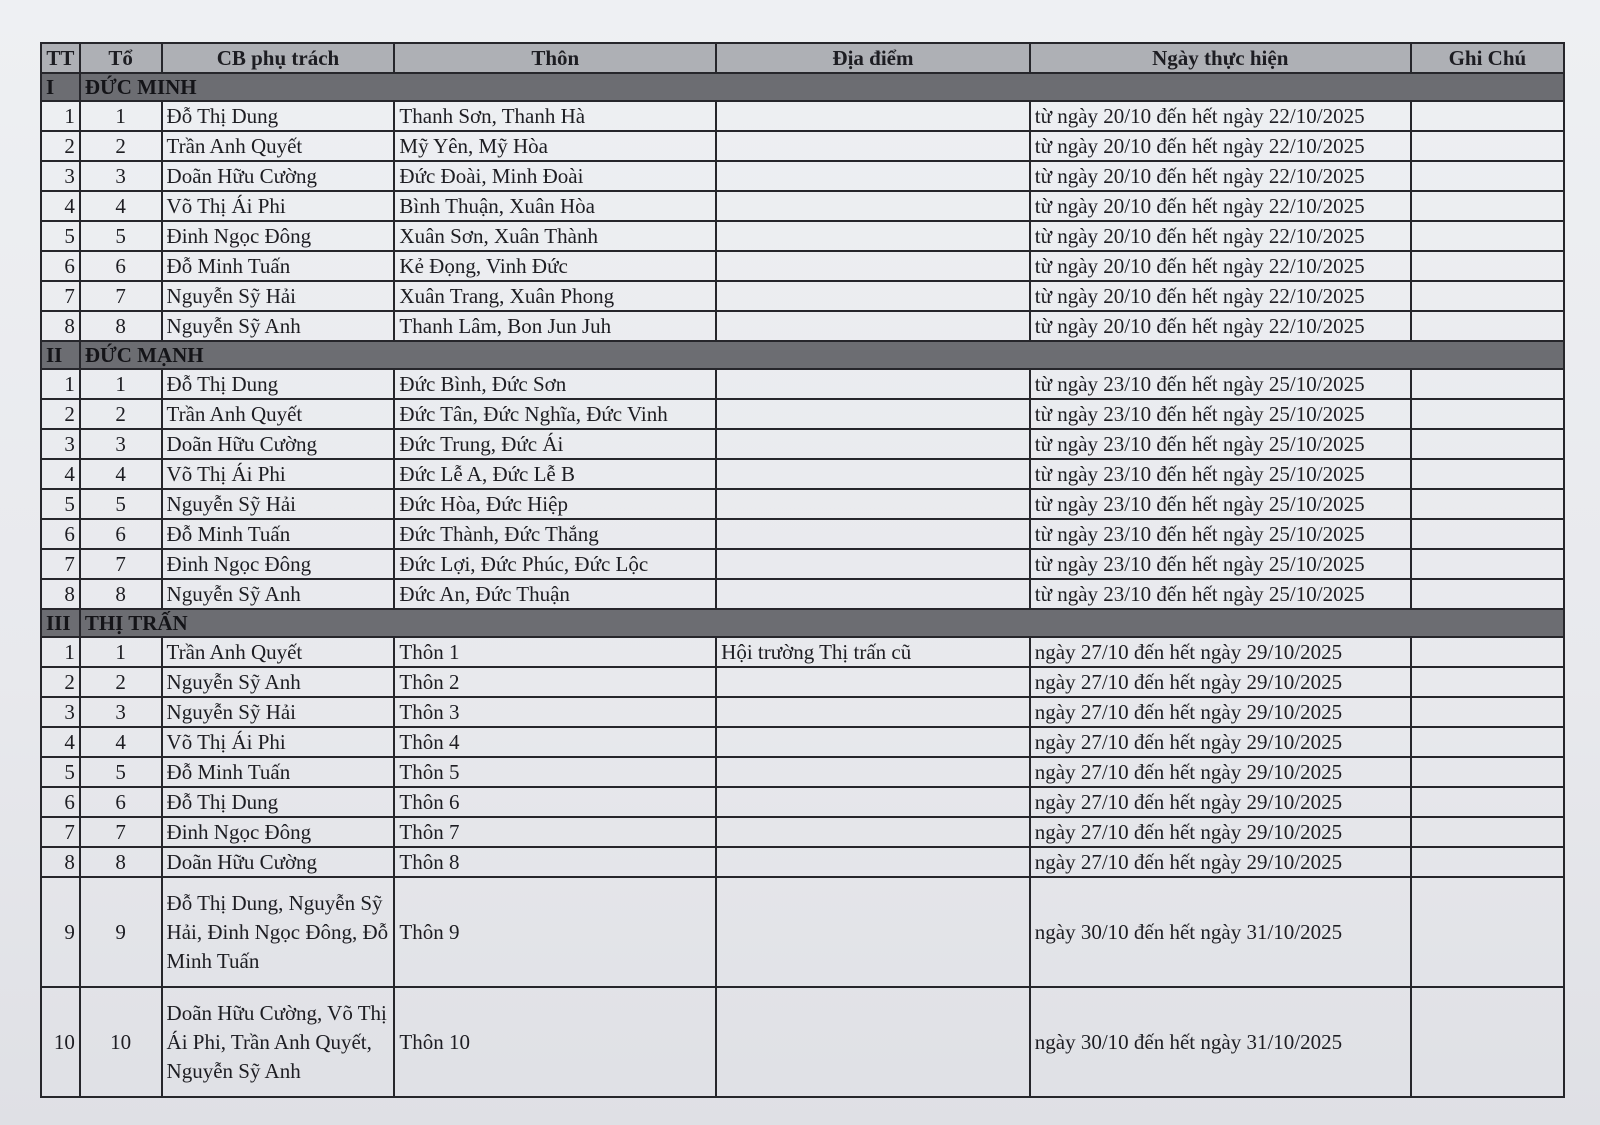  Describe the element at coordinates (60, 58) in the screenshot. I see `header-tt: TT` at that location.